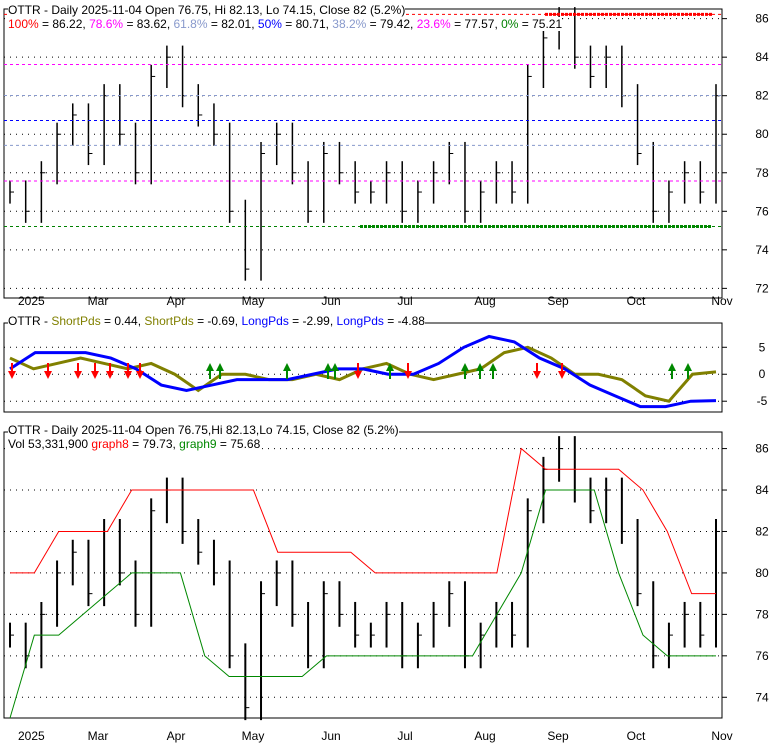 Image resolution: width=780 pixels, height=745 pixels. Describe the element at coordinates (269, 24) in the screenshot. I see `fib-label: 50%` at that location.